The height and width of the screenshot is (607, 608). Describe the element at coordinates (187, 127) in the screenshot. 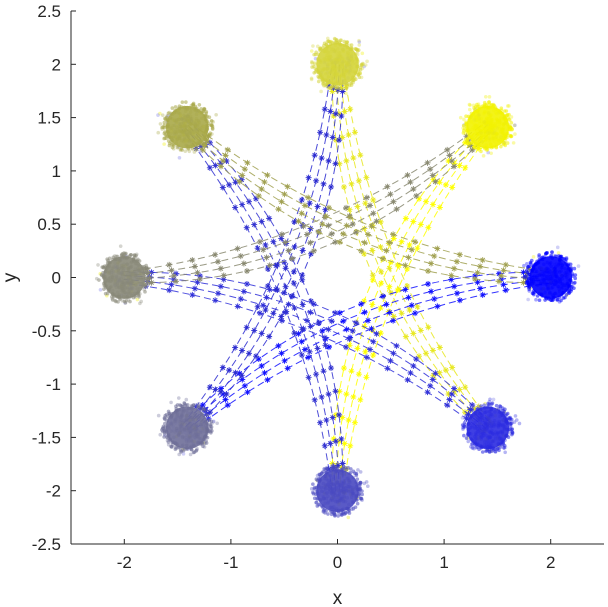

I see `cluster-core` at that location.